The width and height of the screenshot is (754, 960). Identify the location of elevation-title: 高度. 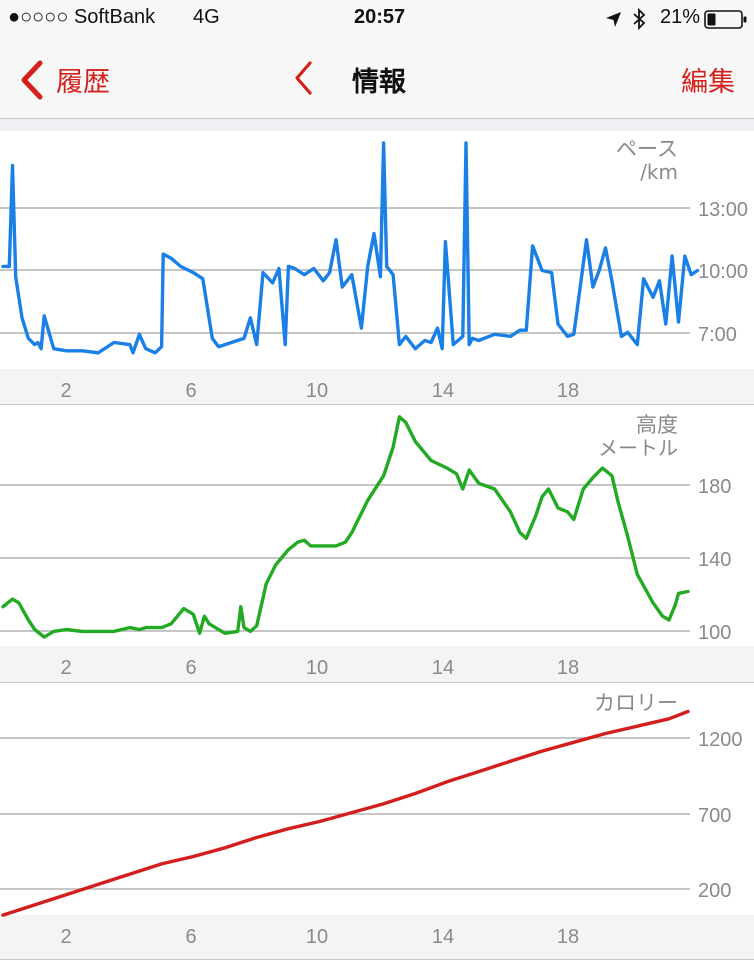
(657, 425).